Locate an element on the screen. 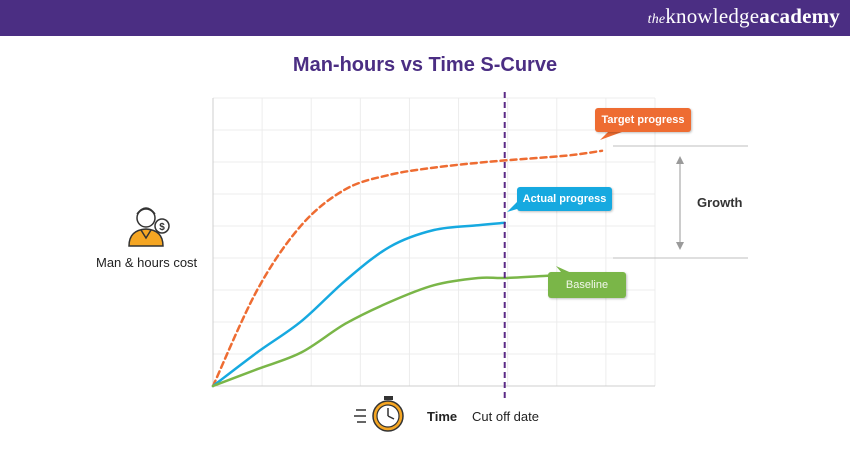  baseline-line is located at coordinates (381, 331).